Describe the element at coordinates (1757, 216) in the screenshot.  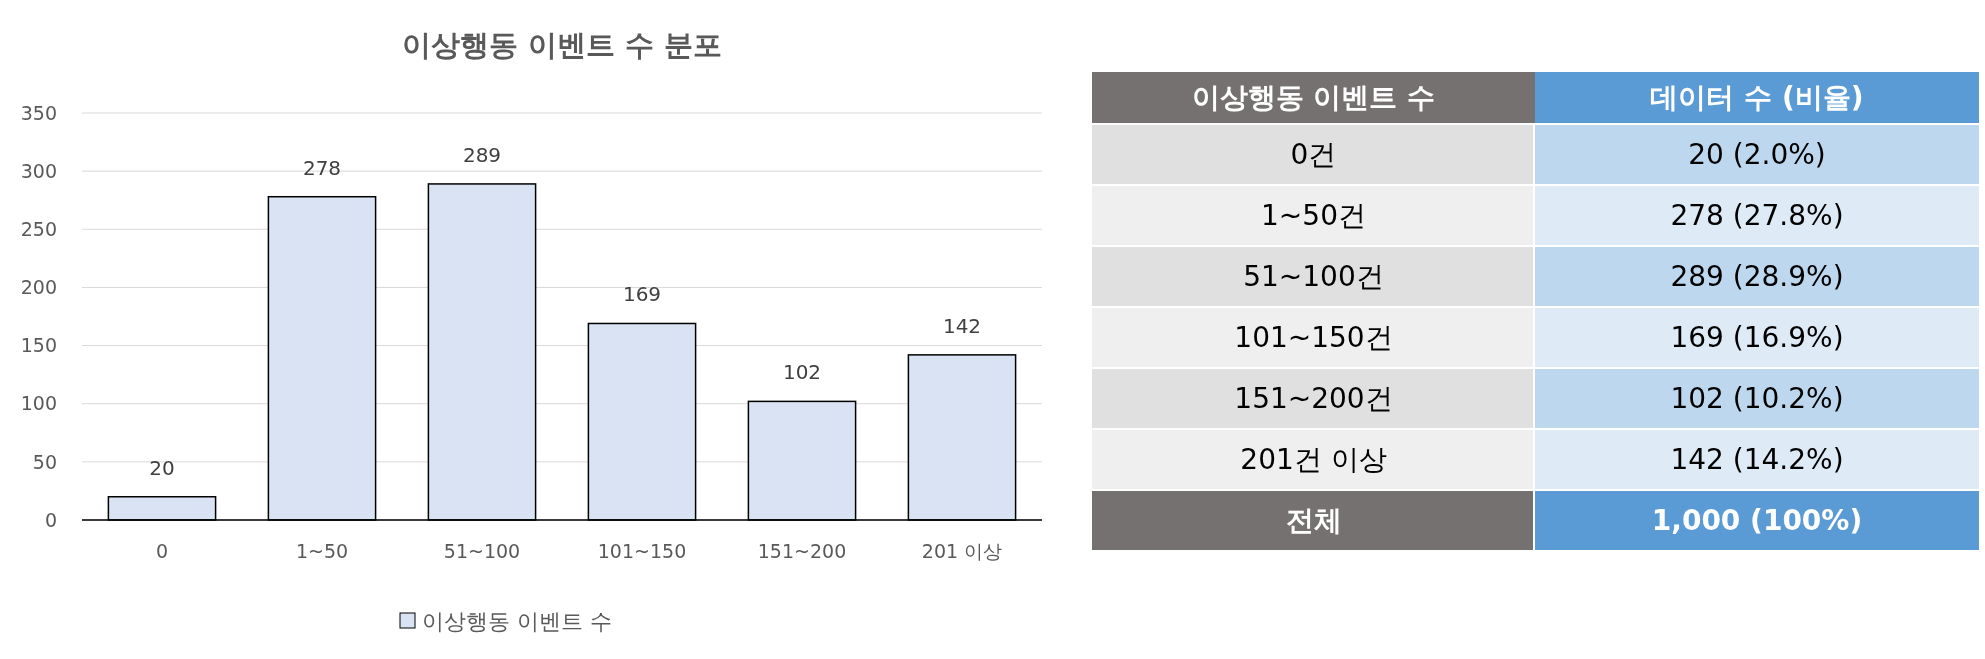
I see `text: 278 (27.8%)` at that location.